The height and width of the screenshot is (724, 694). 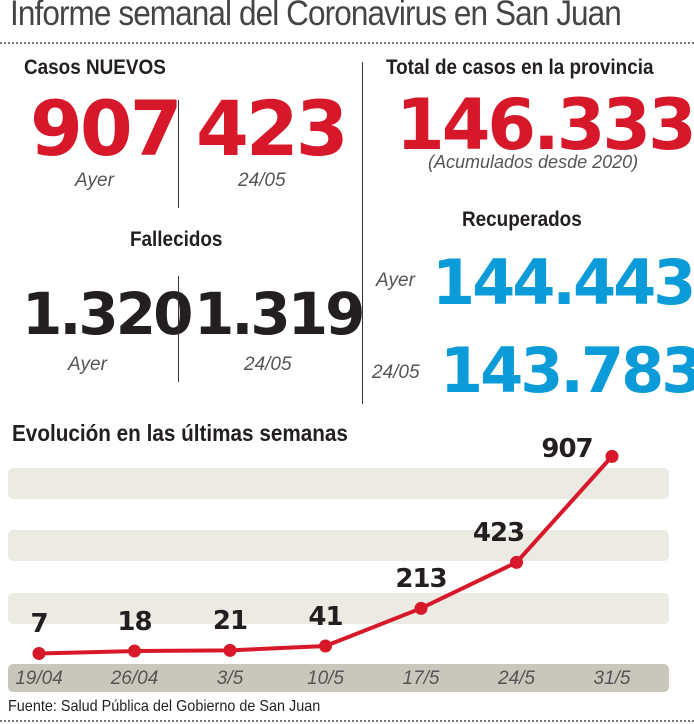 I want to click on fallecidos-ayer-label: Ayer, so click(x=87, y=364).